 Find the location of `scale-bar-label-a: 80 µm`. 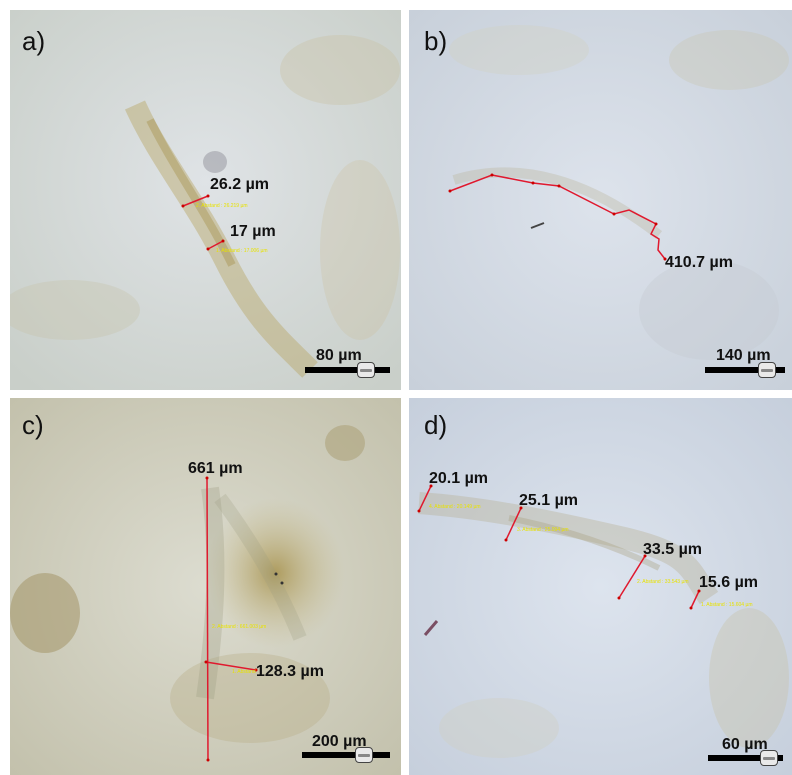

scale-bar-label-a: 80 µm is located at coordinates (339, 355).